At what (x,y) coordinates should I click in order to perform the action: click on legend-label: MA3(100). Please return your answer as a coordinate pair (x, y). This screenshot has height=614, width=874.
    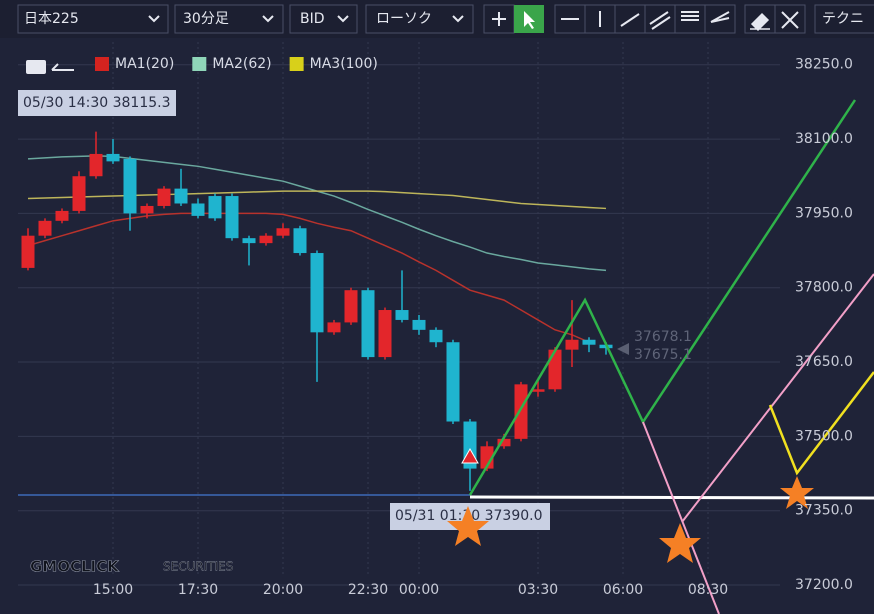
    Looking at the image, I should click on (344, 64).